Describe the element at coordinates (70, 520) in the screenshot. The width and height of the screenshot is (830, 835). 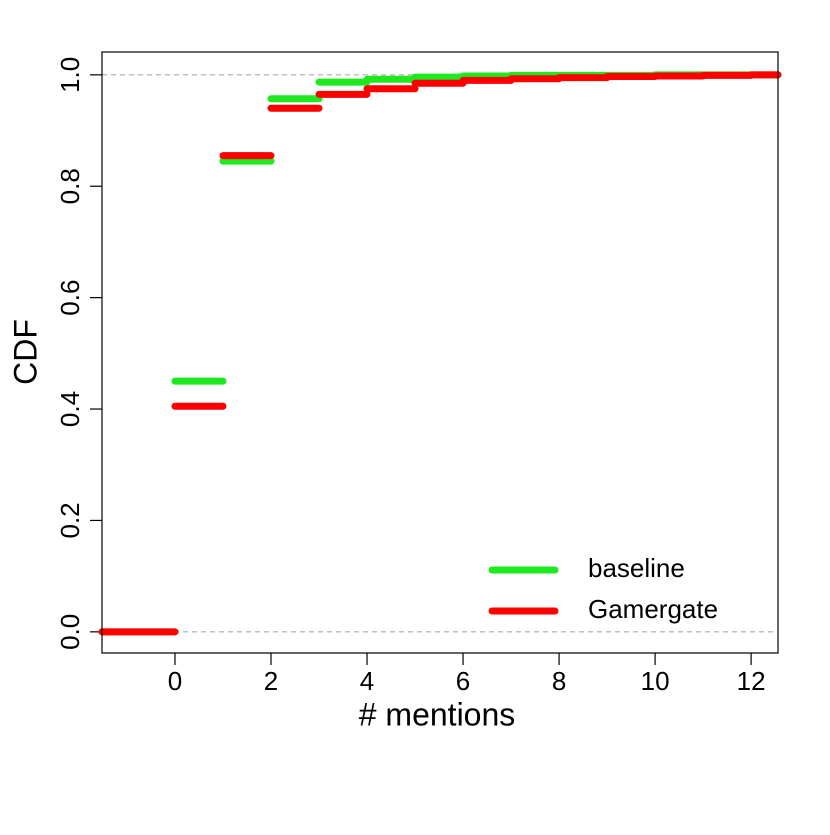
I see `y-tick-label: 0.2` at that location.